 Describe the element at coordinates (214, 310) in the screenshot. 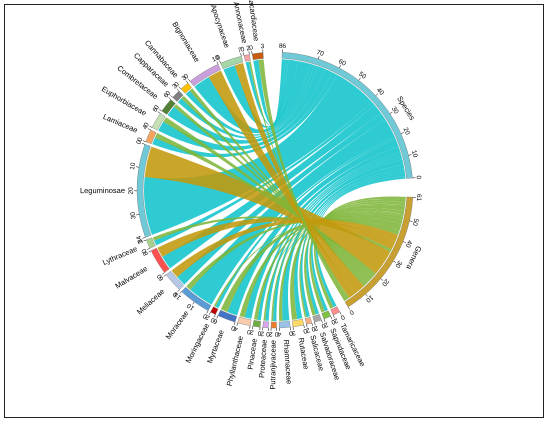

I see `family-arc-moringaceae` at that location.